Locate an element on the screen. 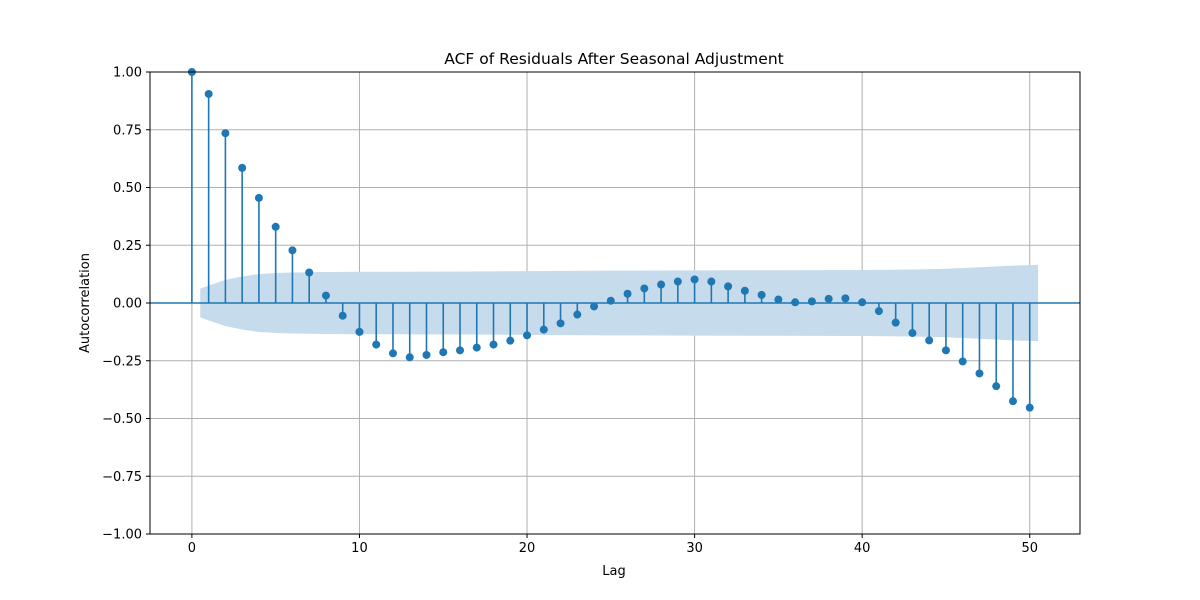  x-tick-label: 30 is located at coordinates (694, 548).